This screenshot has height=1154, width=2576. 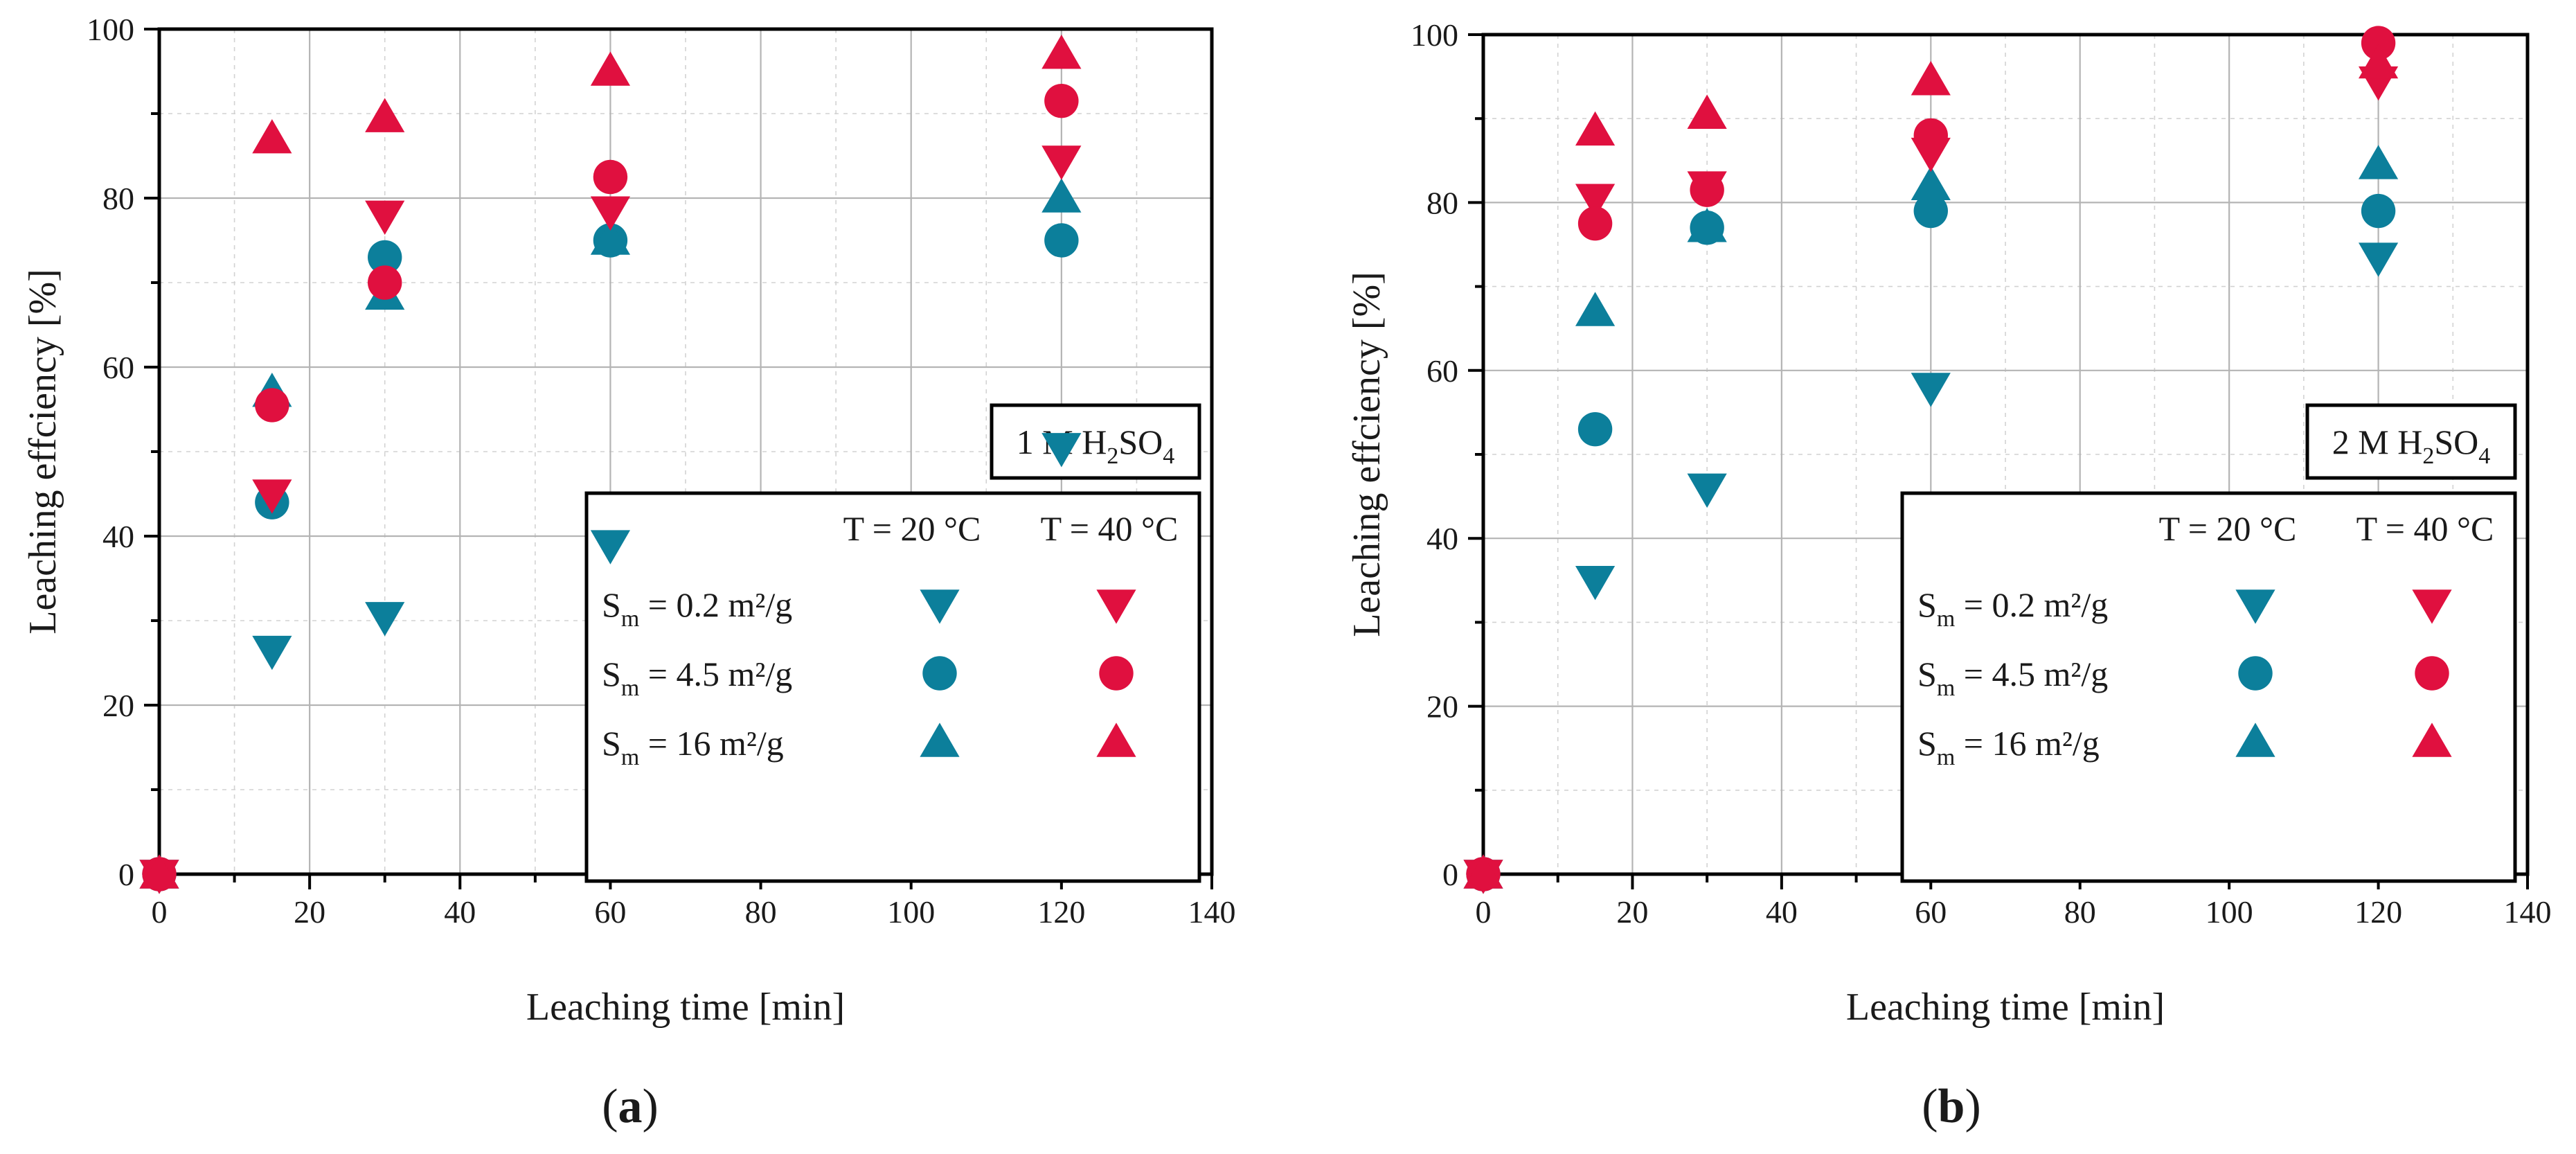 I want to click on acid-label-box, so click(x=2411, y=441).